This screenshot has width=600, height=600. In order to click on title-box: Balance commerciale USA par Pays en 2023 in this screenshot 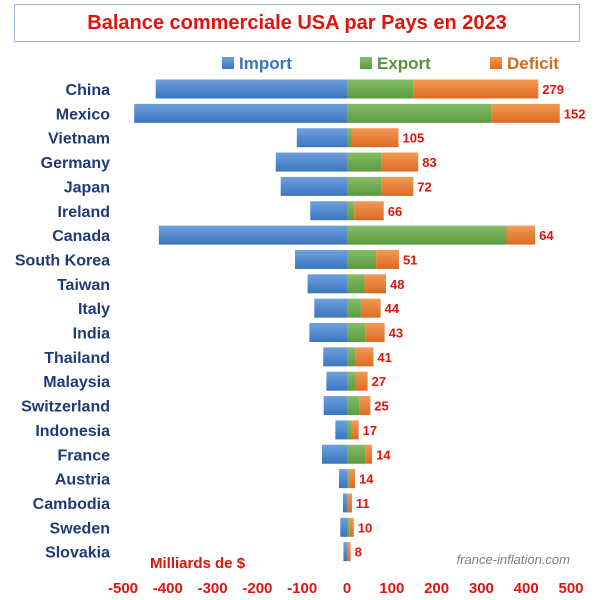, I will do `click(297, 23)`.